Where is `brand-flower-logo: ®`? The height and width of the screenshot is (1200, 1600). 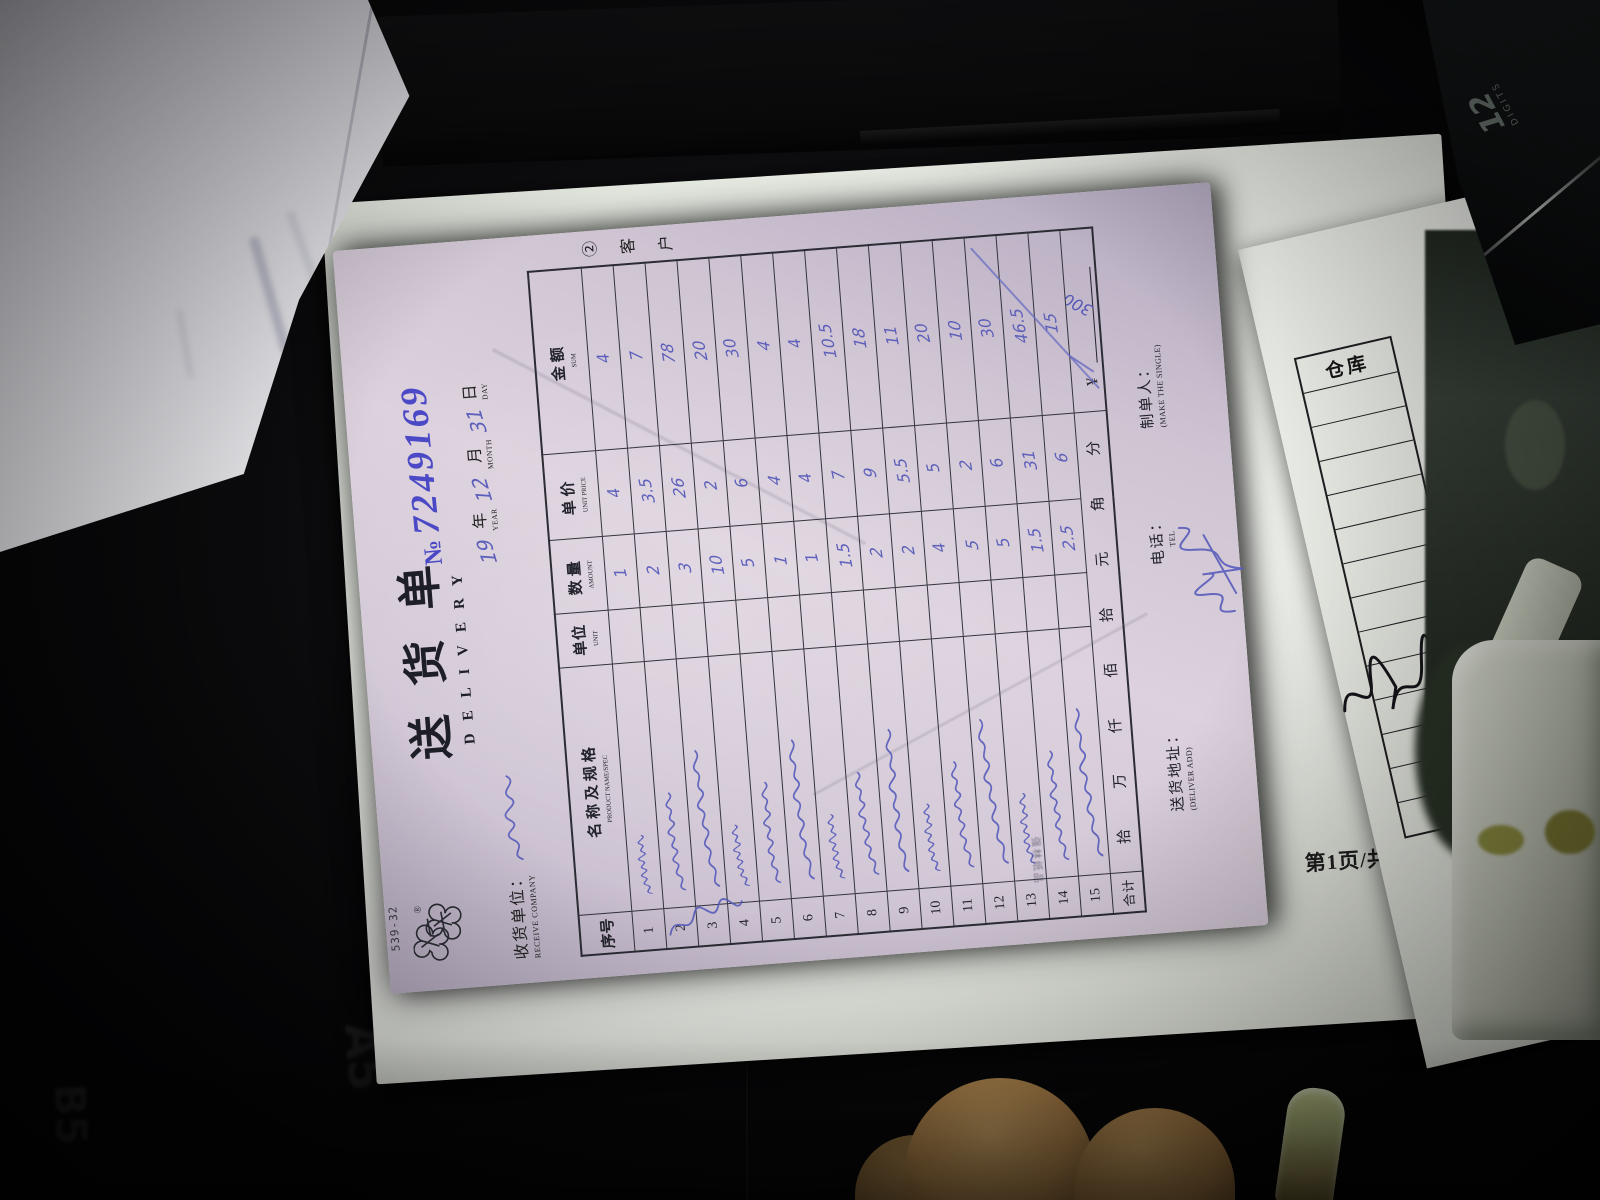
brand-flower-logo: ® is located at coordinates (441, 931).